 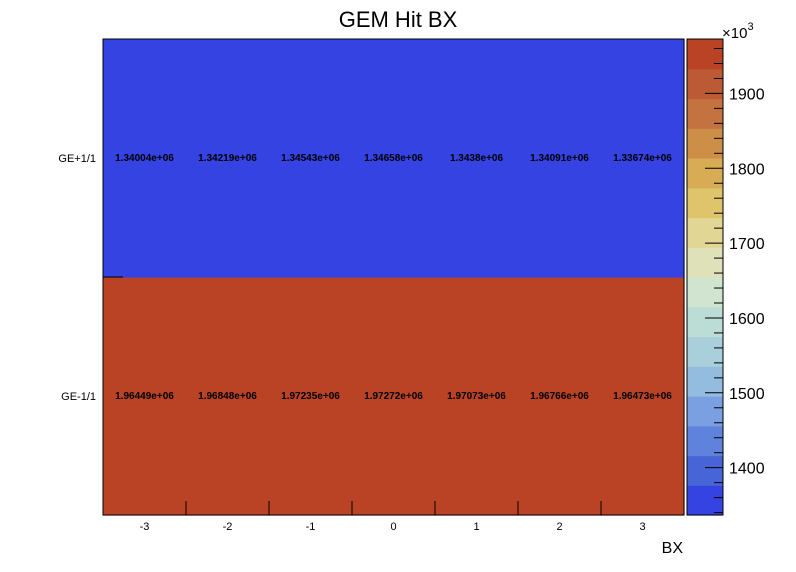 I want to click on colorbar-tick-label: 1400, so click(x=747, y=469).